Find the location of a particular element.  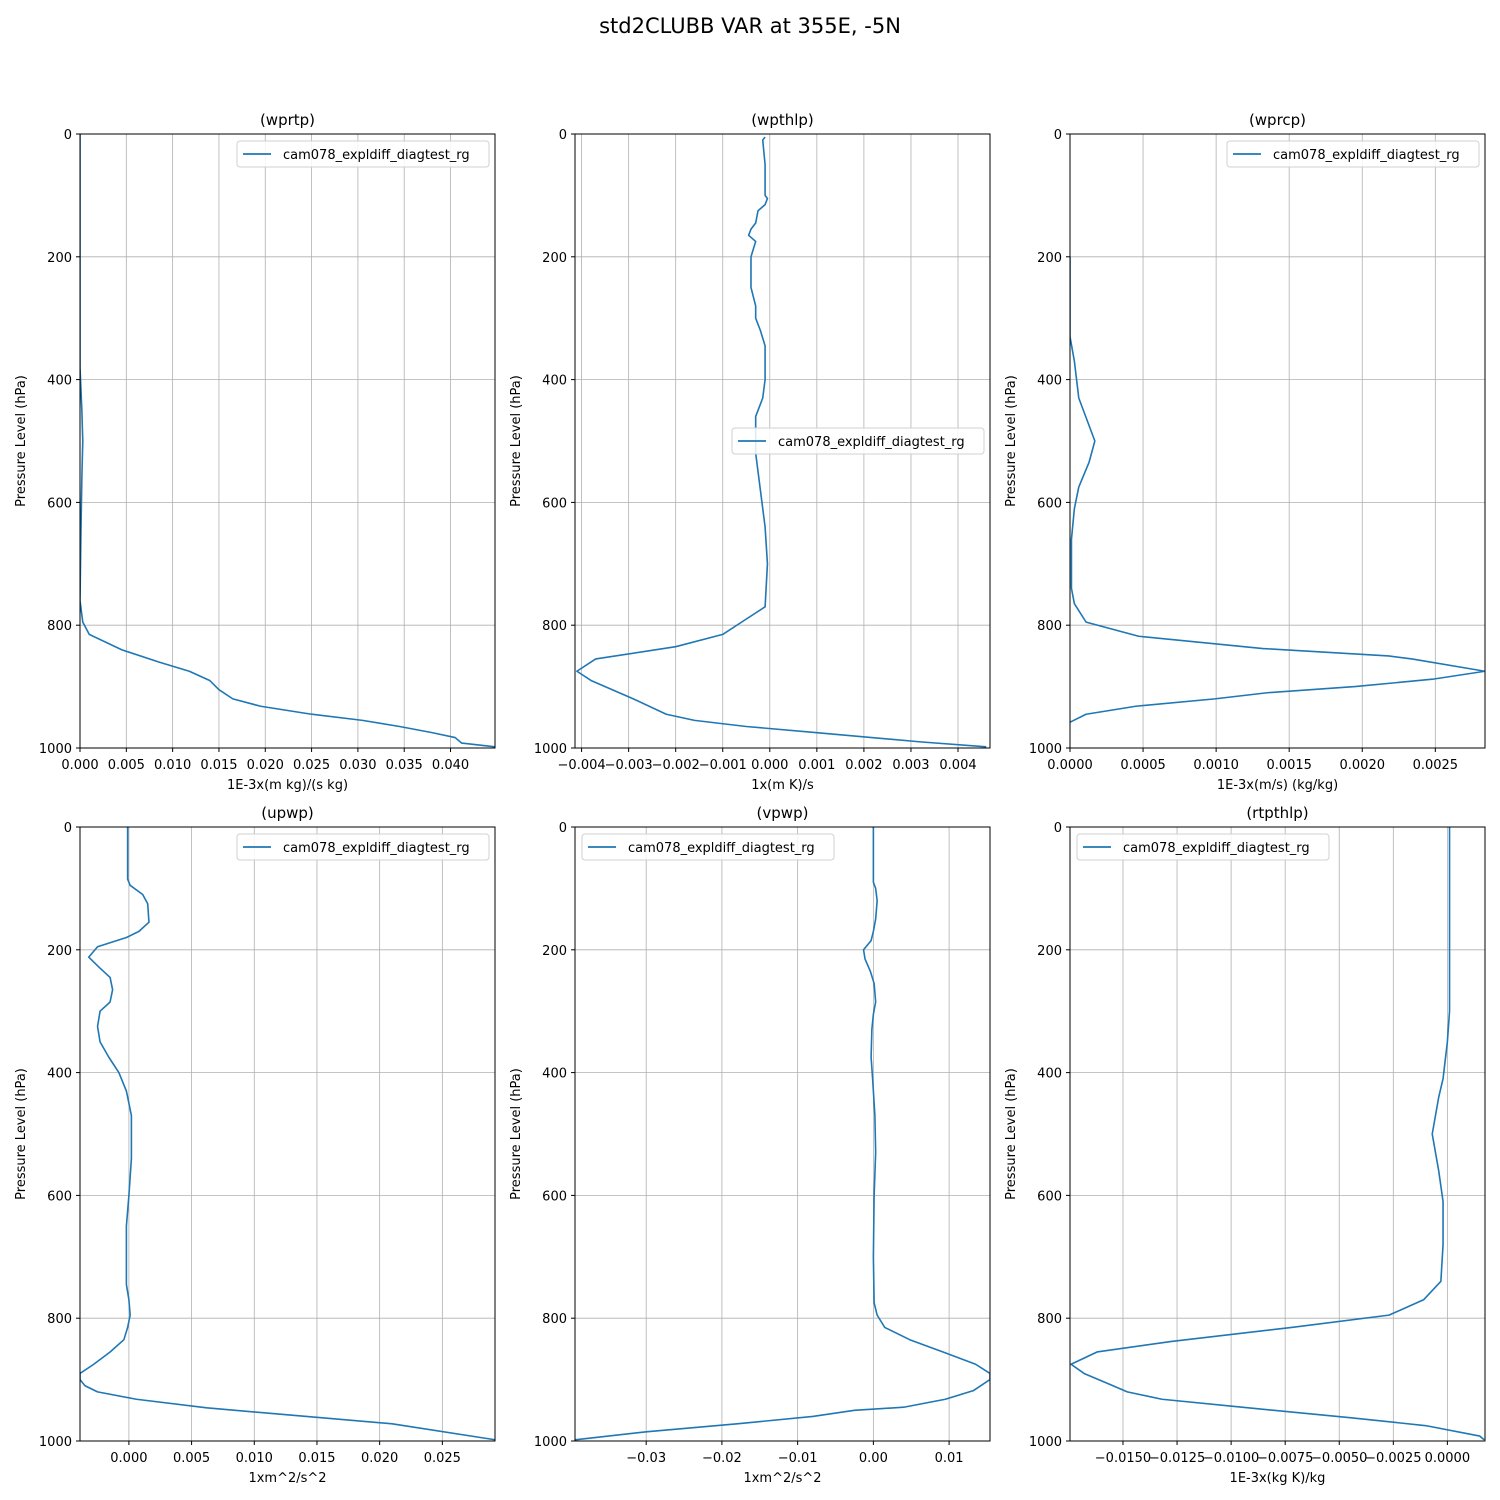

x-tick-label: 0.0025 is located at coordinates (1436, 765).